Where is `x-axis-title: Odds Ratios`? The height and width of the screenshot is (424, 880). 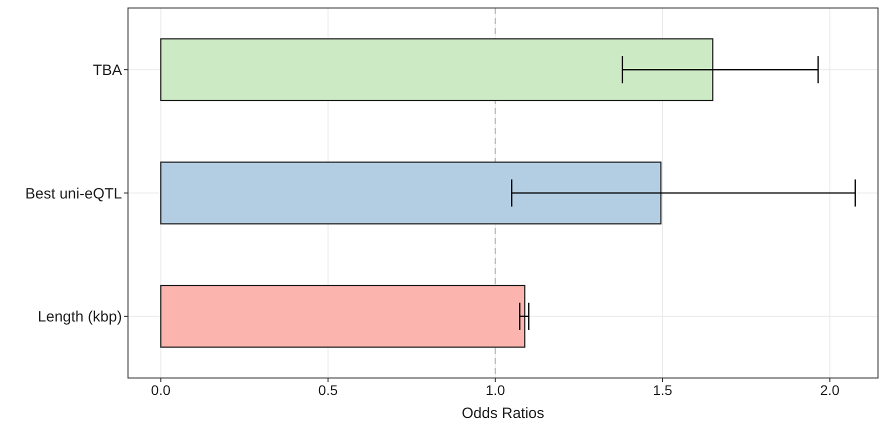
x-axis-title: Odds Ratios is located at coordinates (503, 413).